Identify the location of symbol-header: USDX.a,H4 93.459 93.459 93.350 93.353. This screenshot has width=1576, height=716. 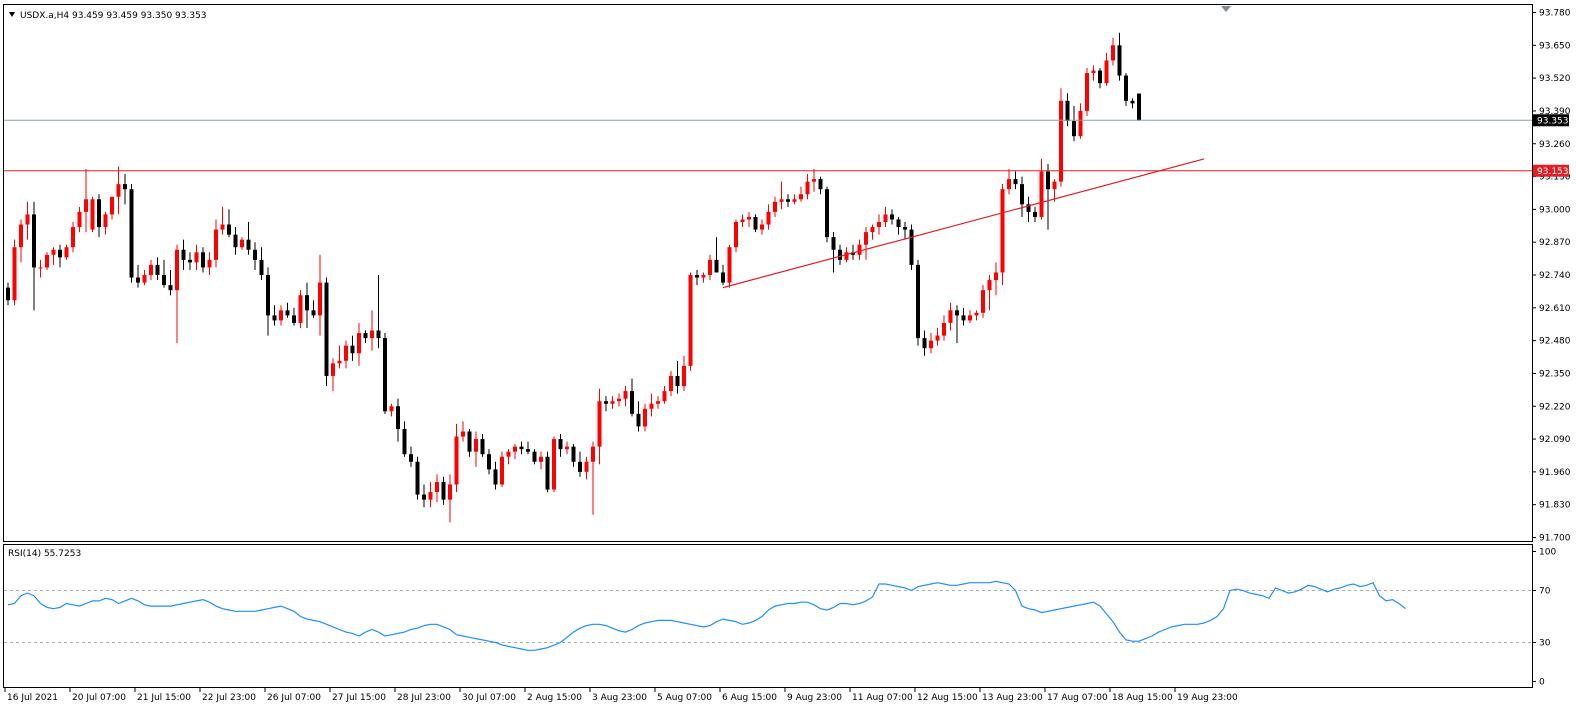
(113, 16).